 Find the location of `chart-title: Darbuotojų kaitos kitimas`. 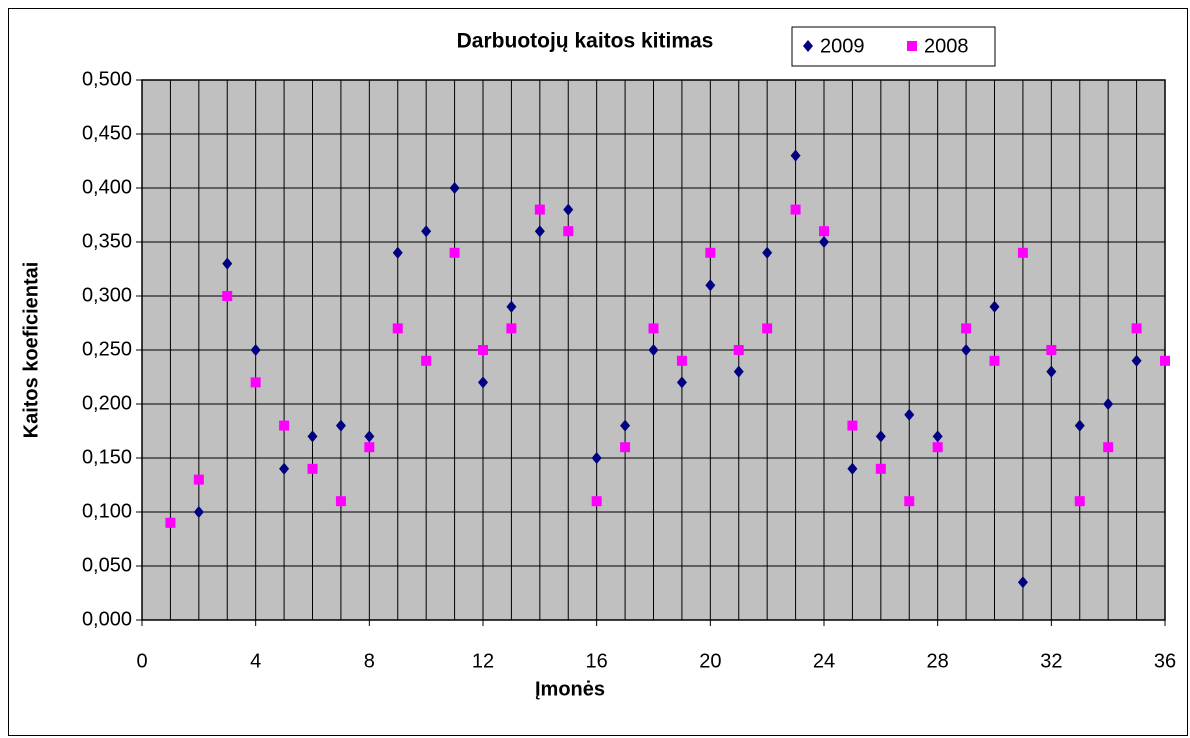

chart-title: Darbuotojų kaitos kitimas is located at coordinates (585, 41).